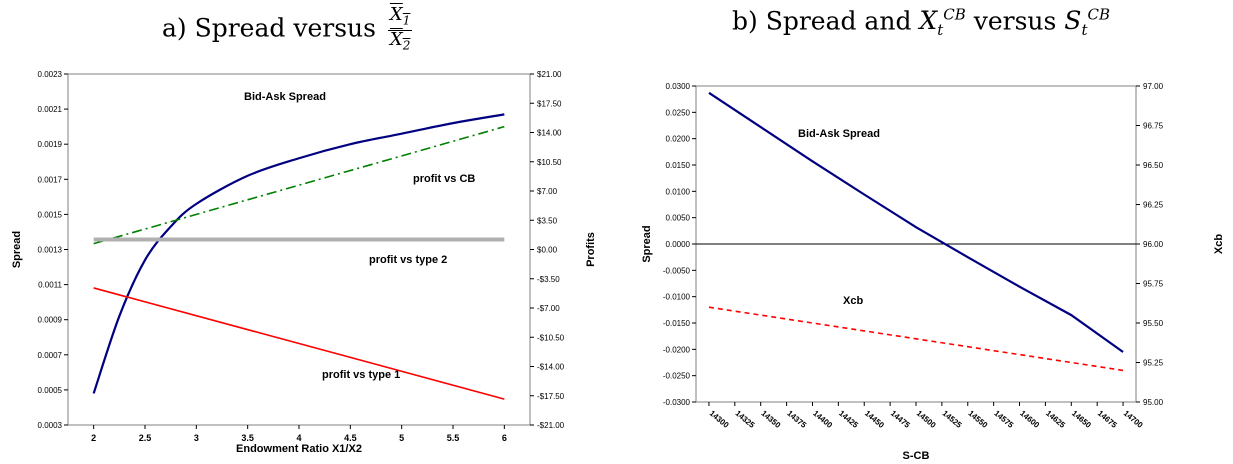 This screenshot has width=1233, height=464. Describe the element at coordinates (50, 425) in the screenshot. I see `y-tick-label: 0.0003` at that location.